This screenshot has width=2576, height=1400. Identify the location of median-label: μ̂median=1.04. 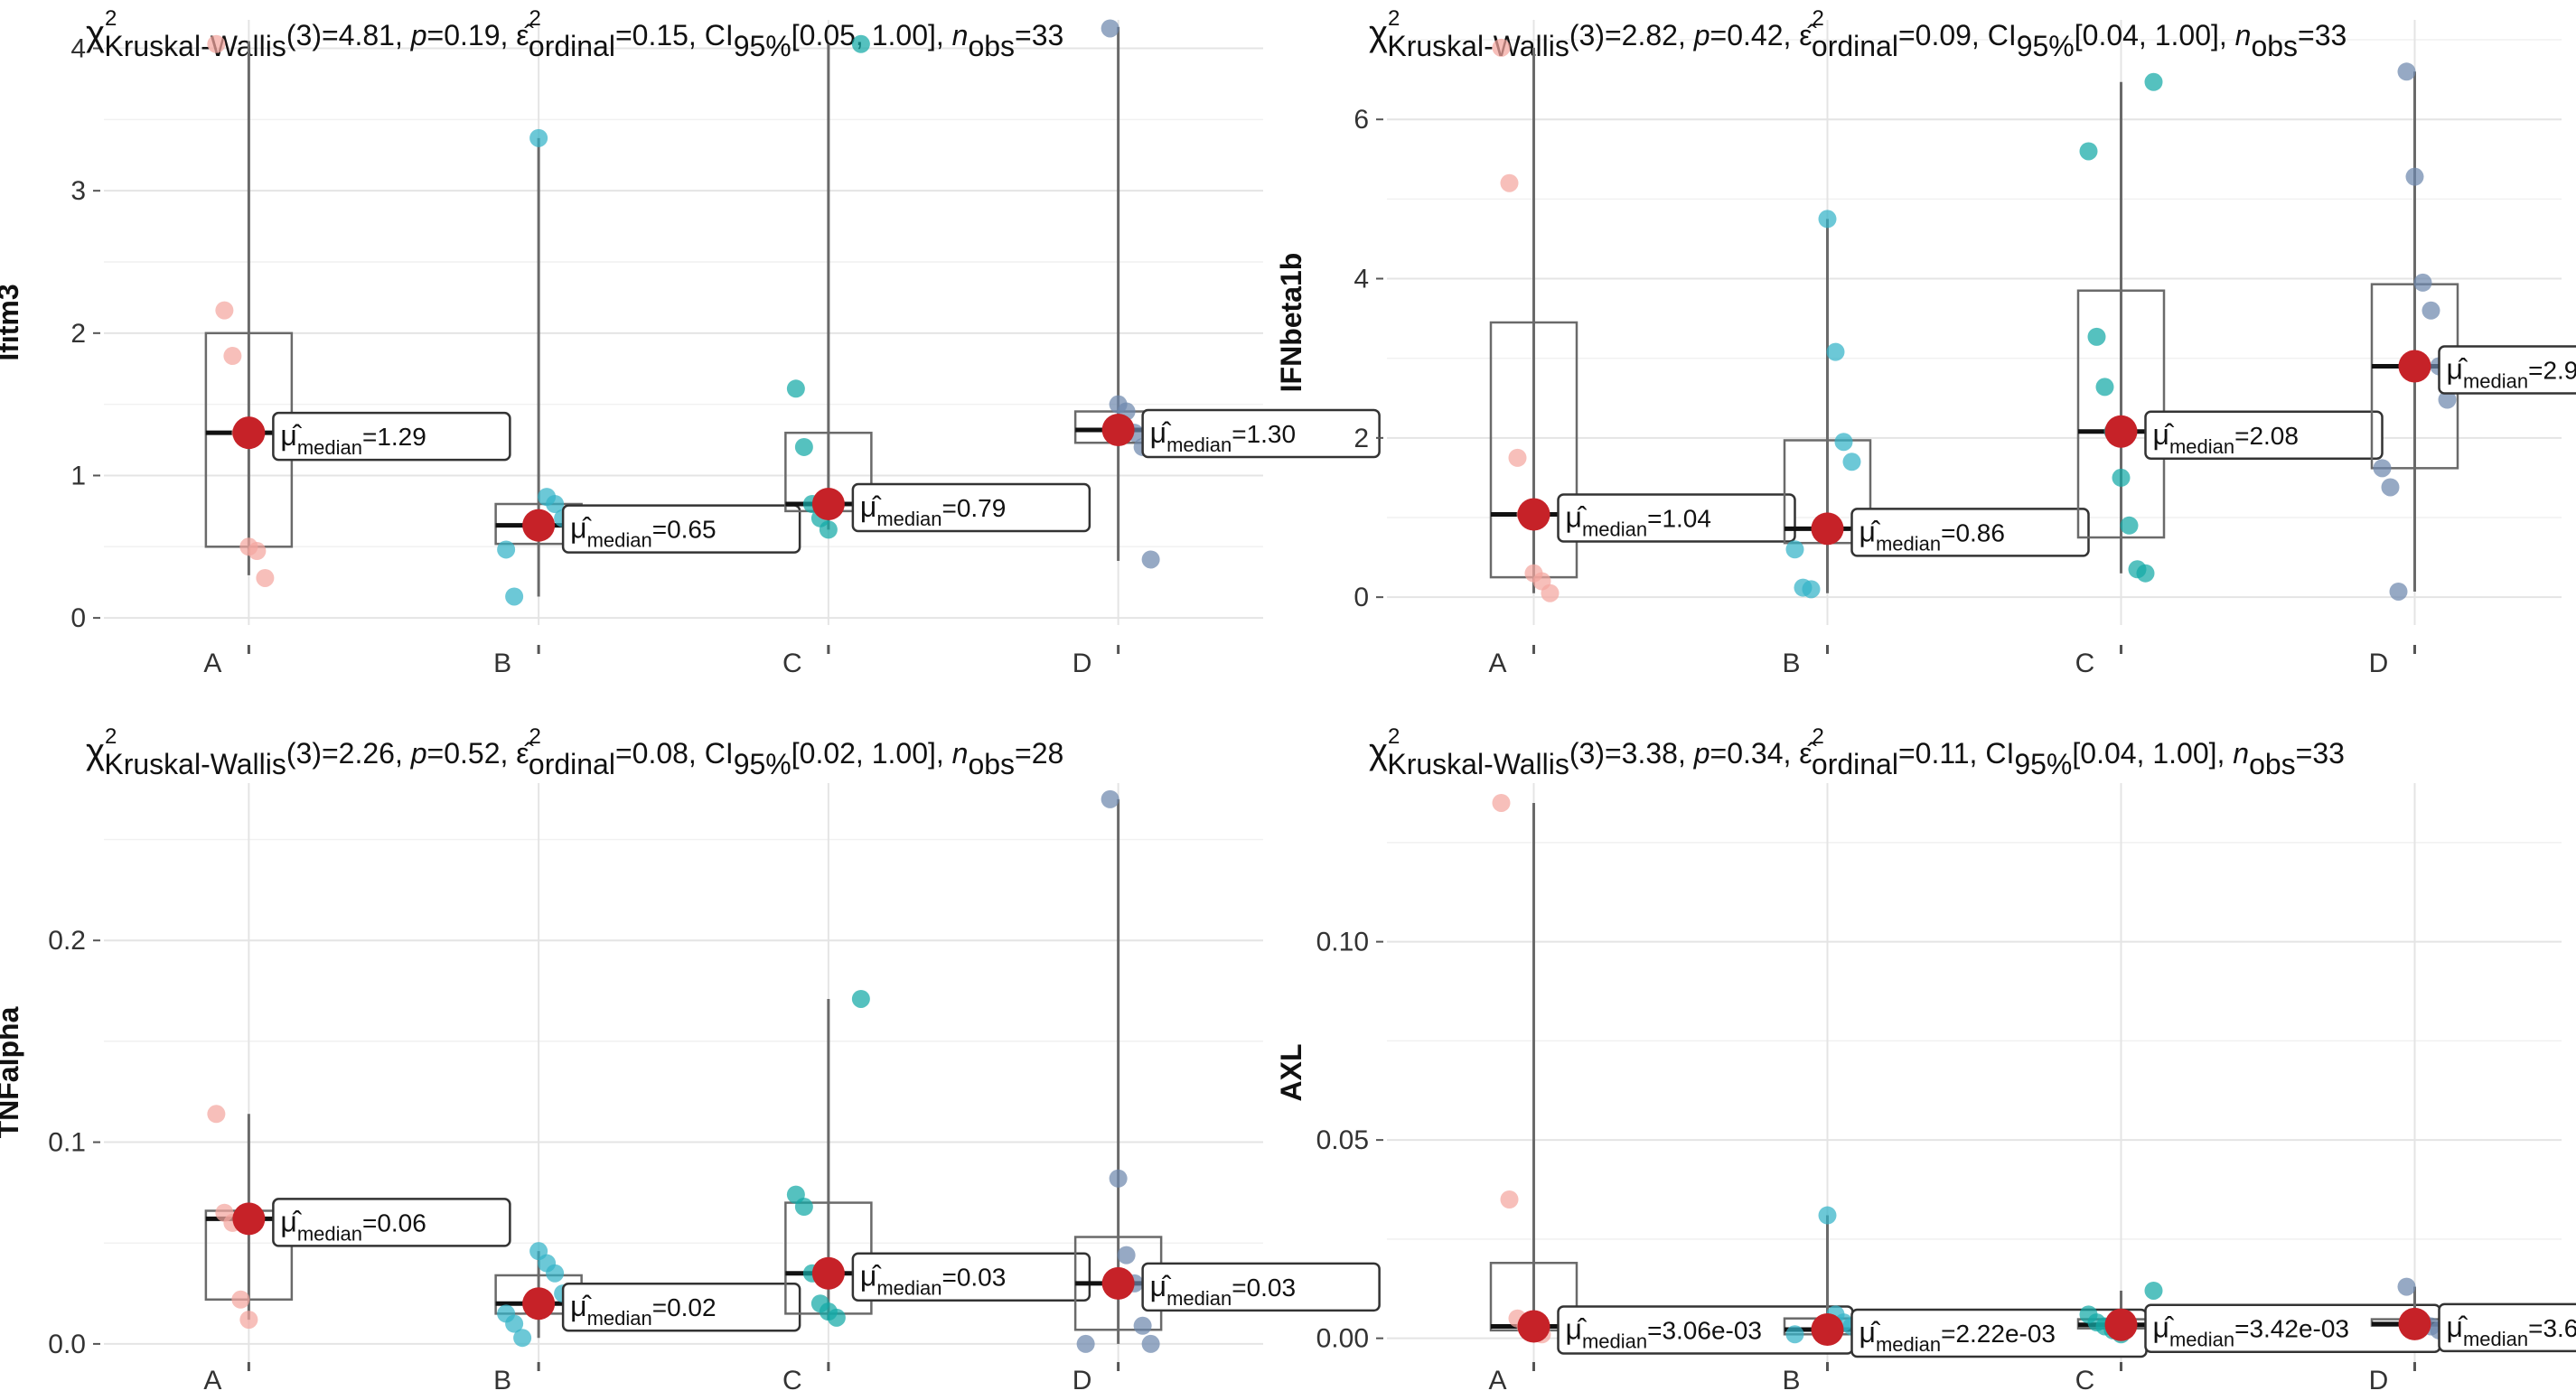
(1638, 520).